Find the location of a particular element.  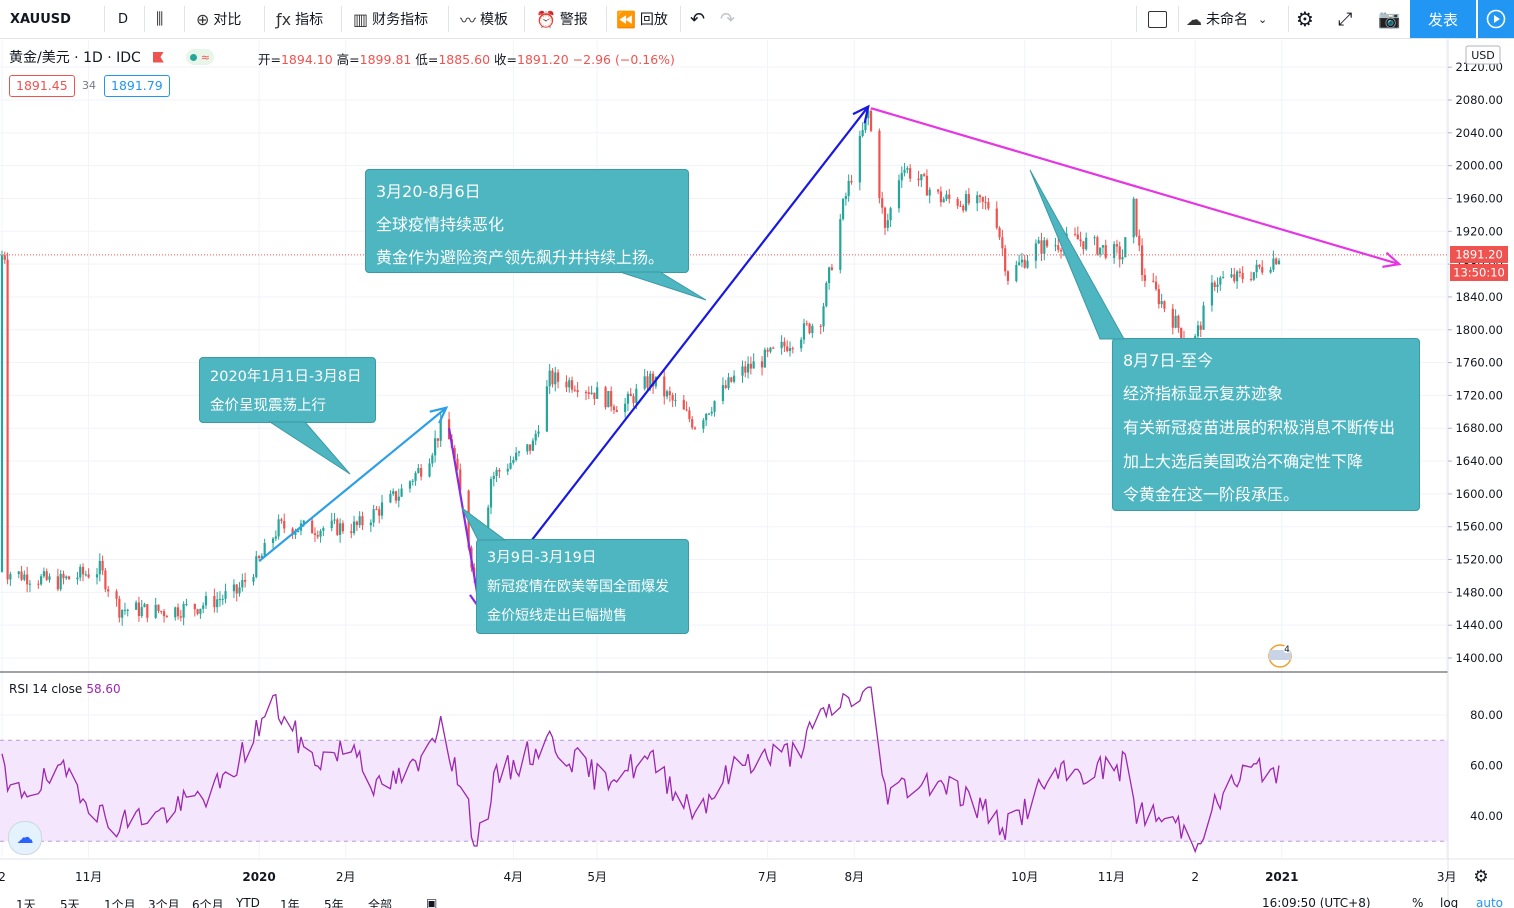

publish-button: 发表 is located at coordinates (1443, 19).